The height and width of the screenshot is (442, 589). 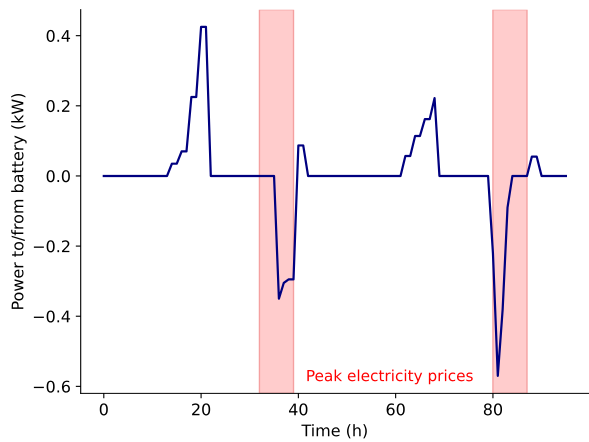 I want to click on y-axis-title: Power to/from battery (kW), so click(x=19, y=201).